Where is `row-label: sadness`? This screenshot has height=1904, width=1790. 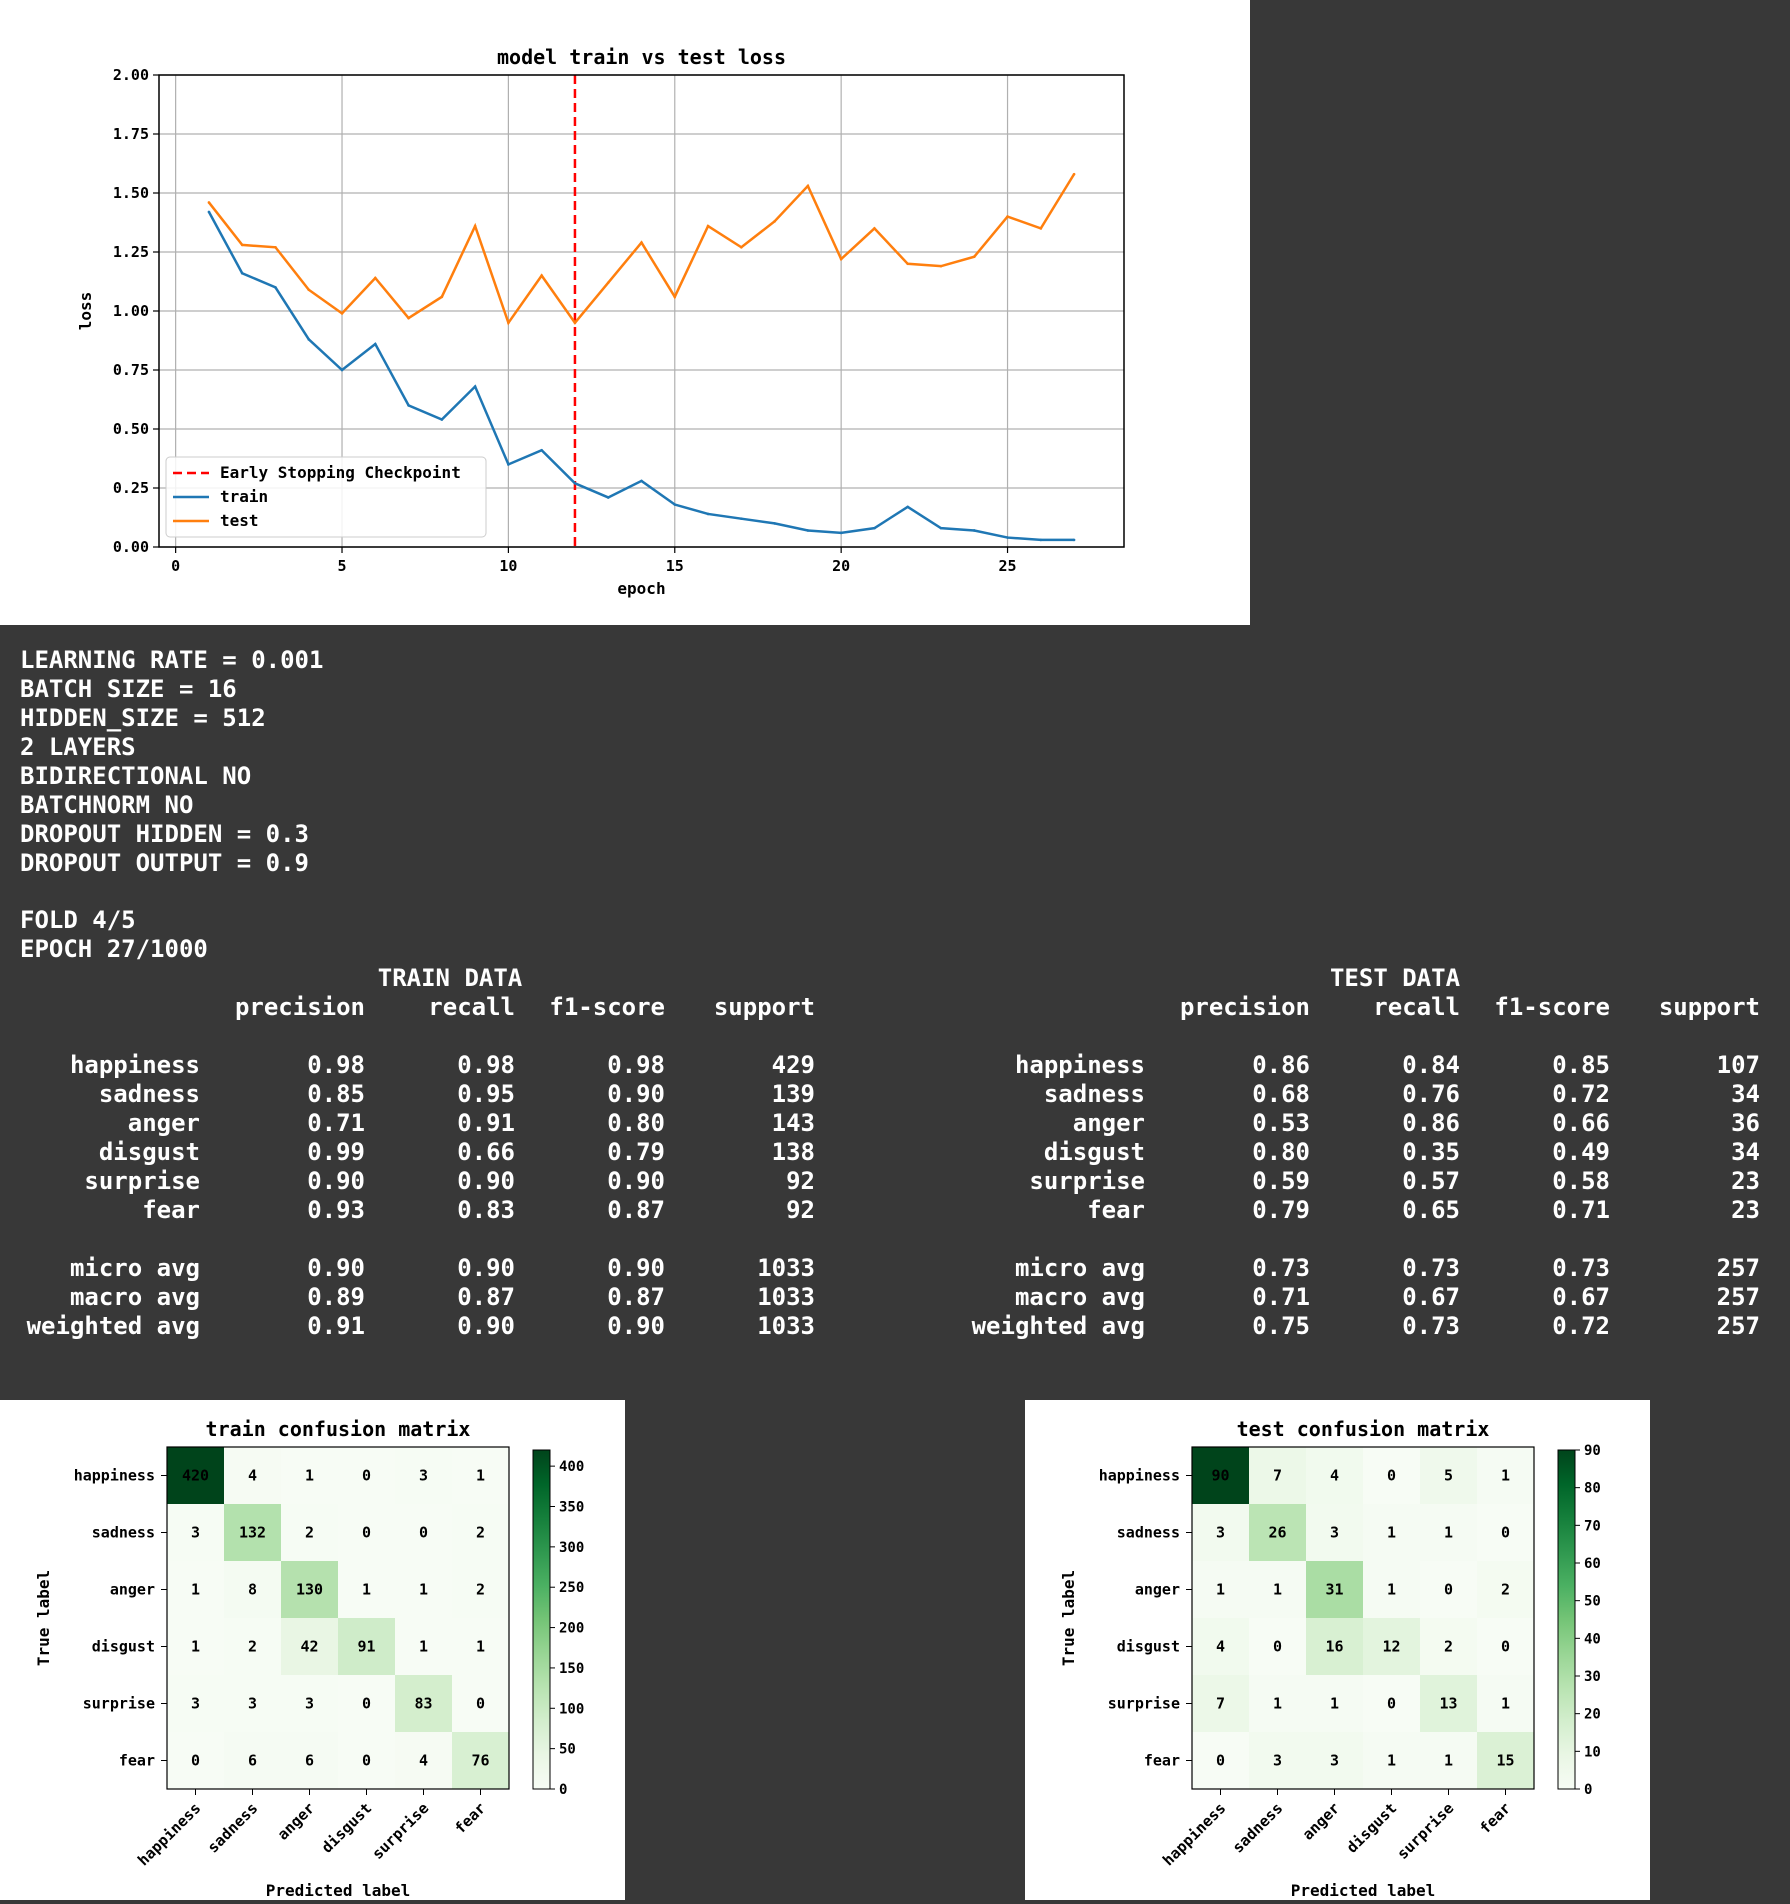
row-label: sadness is located at coordinates (149, 1094).